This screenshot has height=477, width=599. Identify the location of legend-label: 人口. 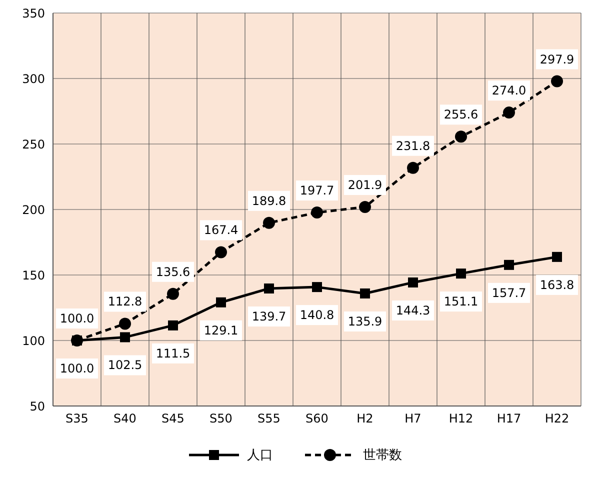
(260, 455).